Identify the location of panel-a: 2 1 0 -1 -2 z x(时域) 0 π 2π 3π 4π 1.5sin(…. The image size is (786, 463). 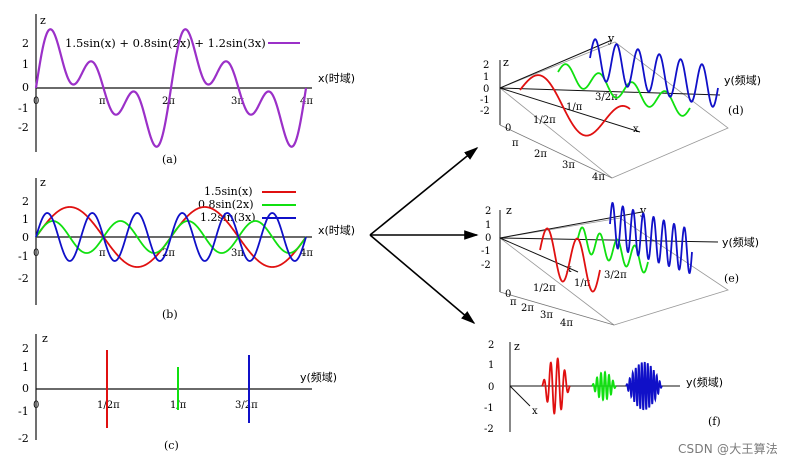
(186, 90).